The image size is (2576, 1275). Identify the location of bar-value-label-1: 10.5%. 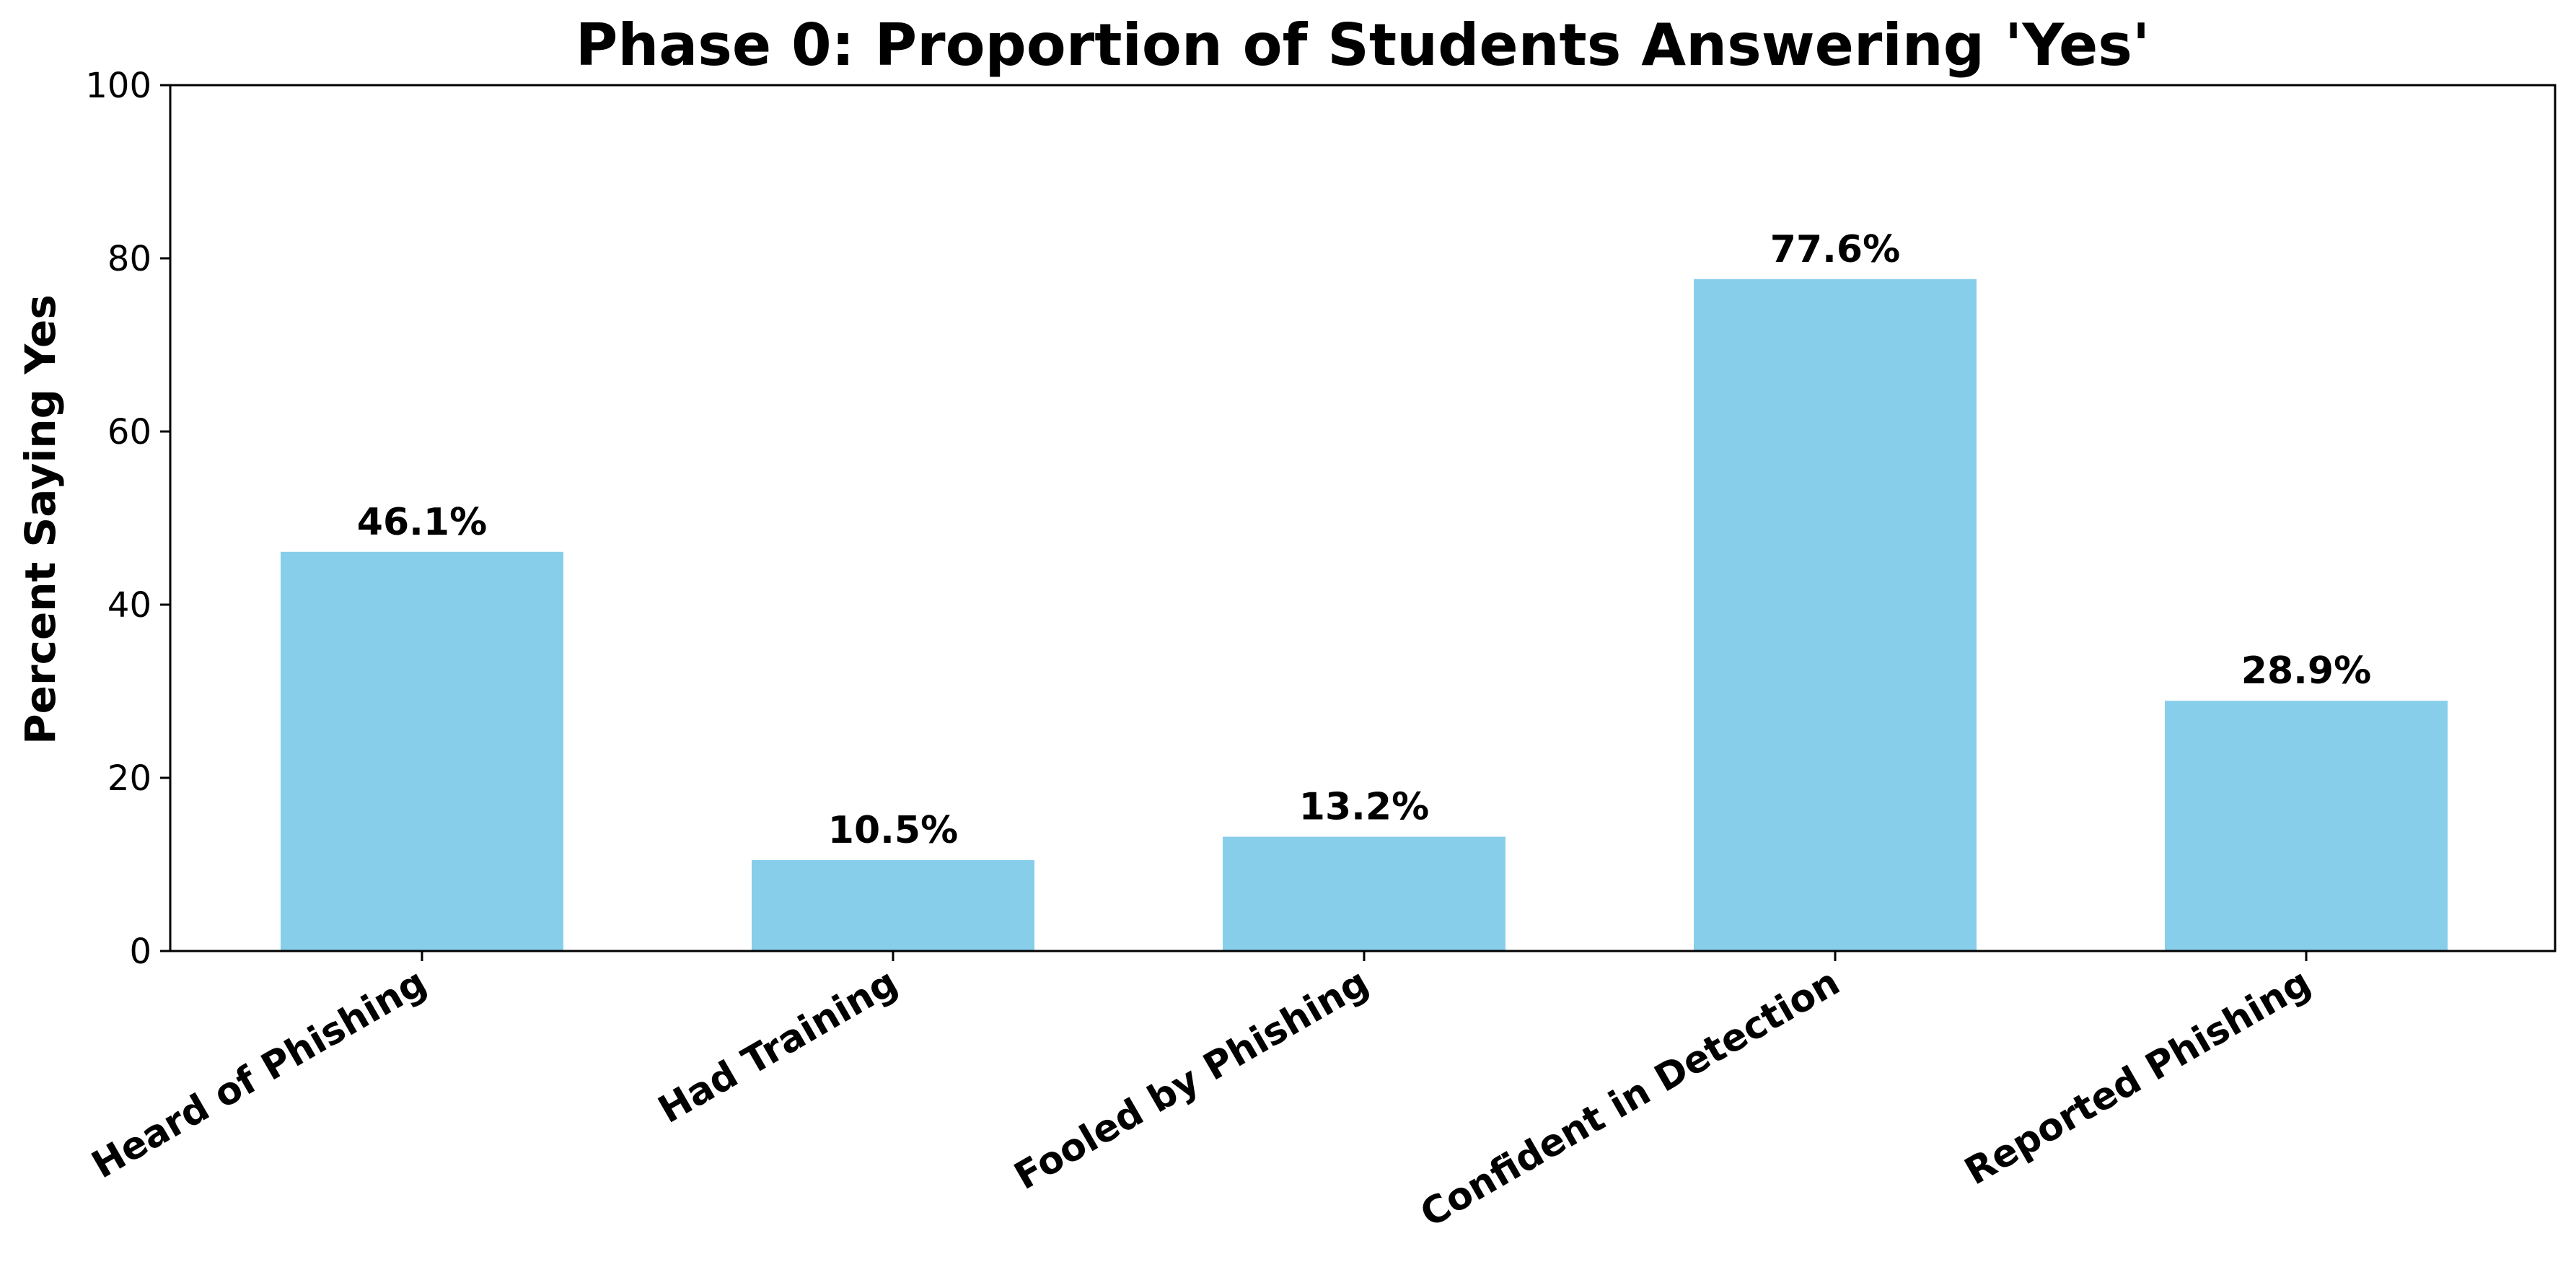
(893, 831).